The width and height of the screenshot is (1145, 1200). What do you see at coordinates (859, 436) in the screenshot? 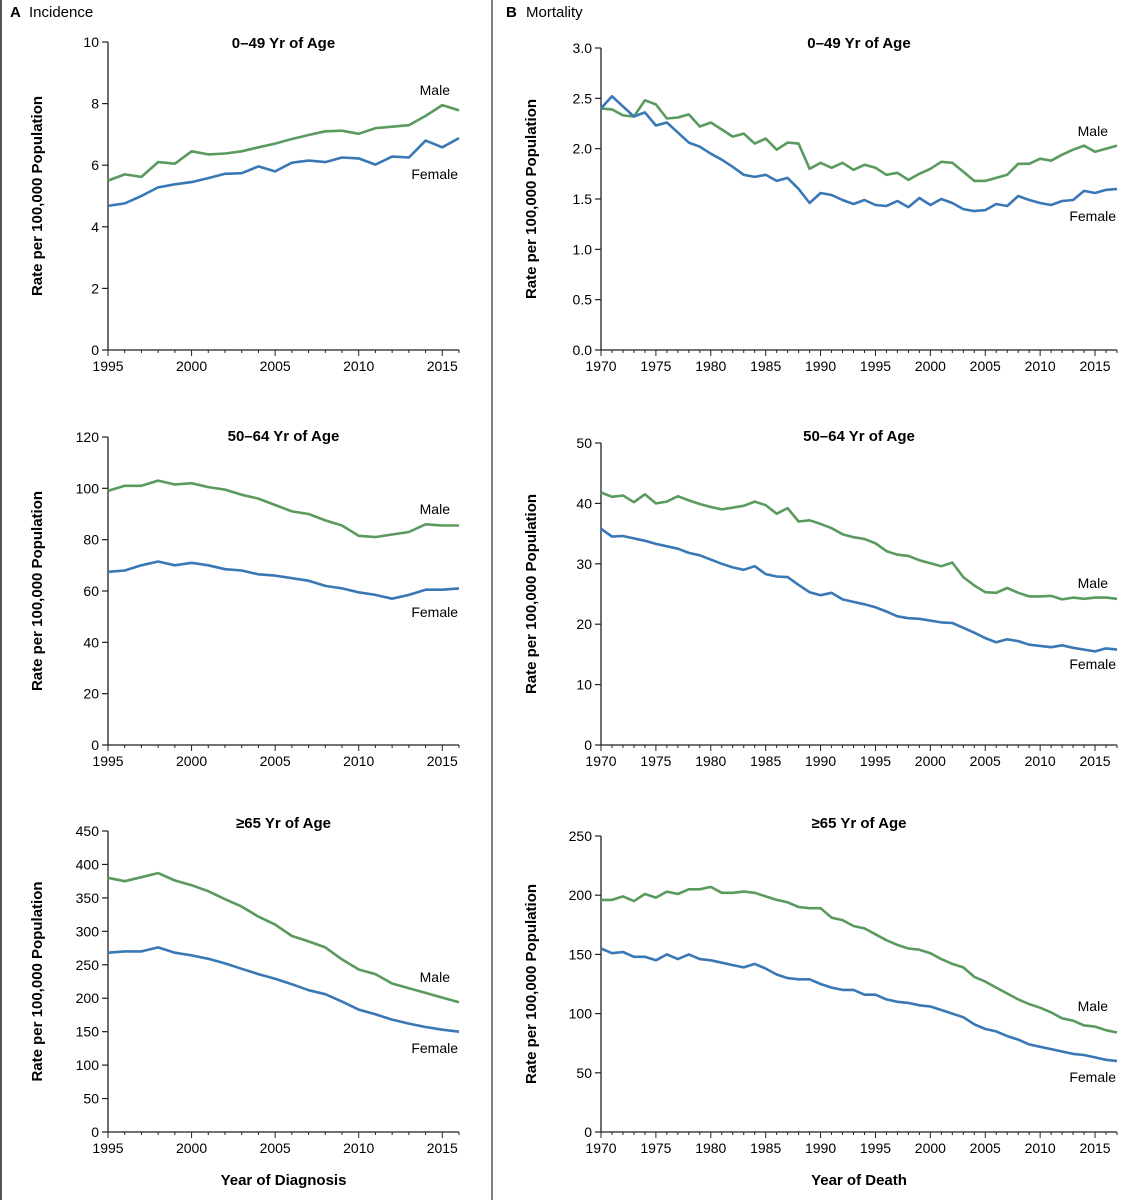
I see `chart-title: 50–64 Yr of Age` at bounding box center [859, 436].